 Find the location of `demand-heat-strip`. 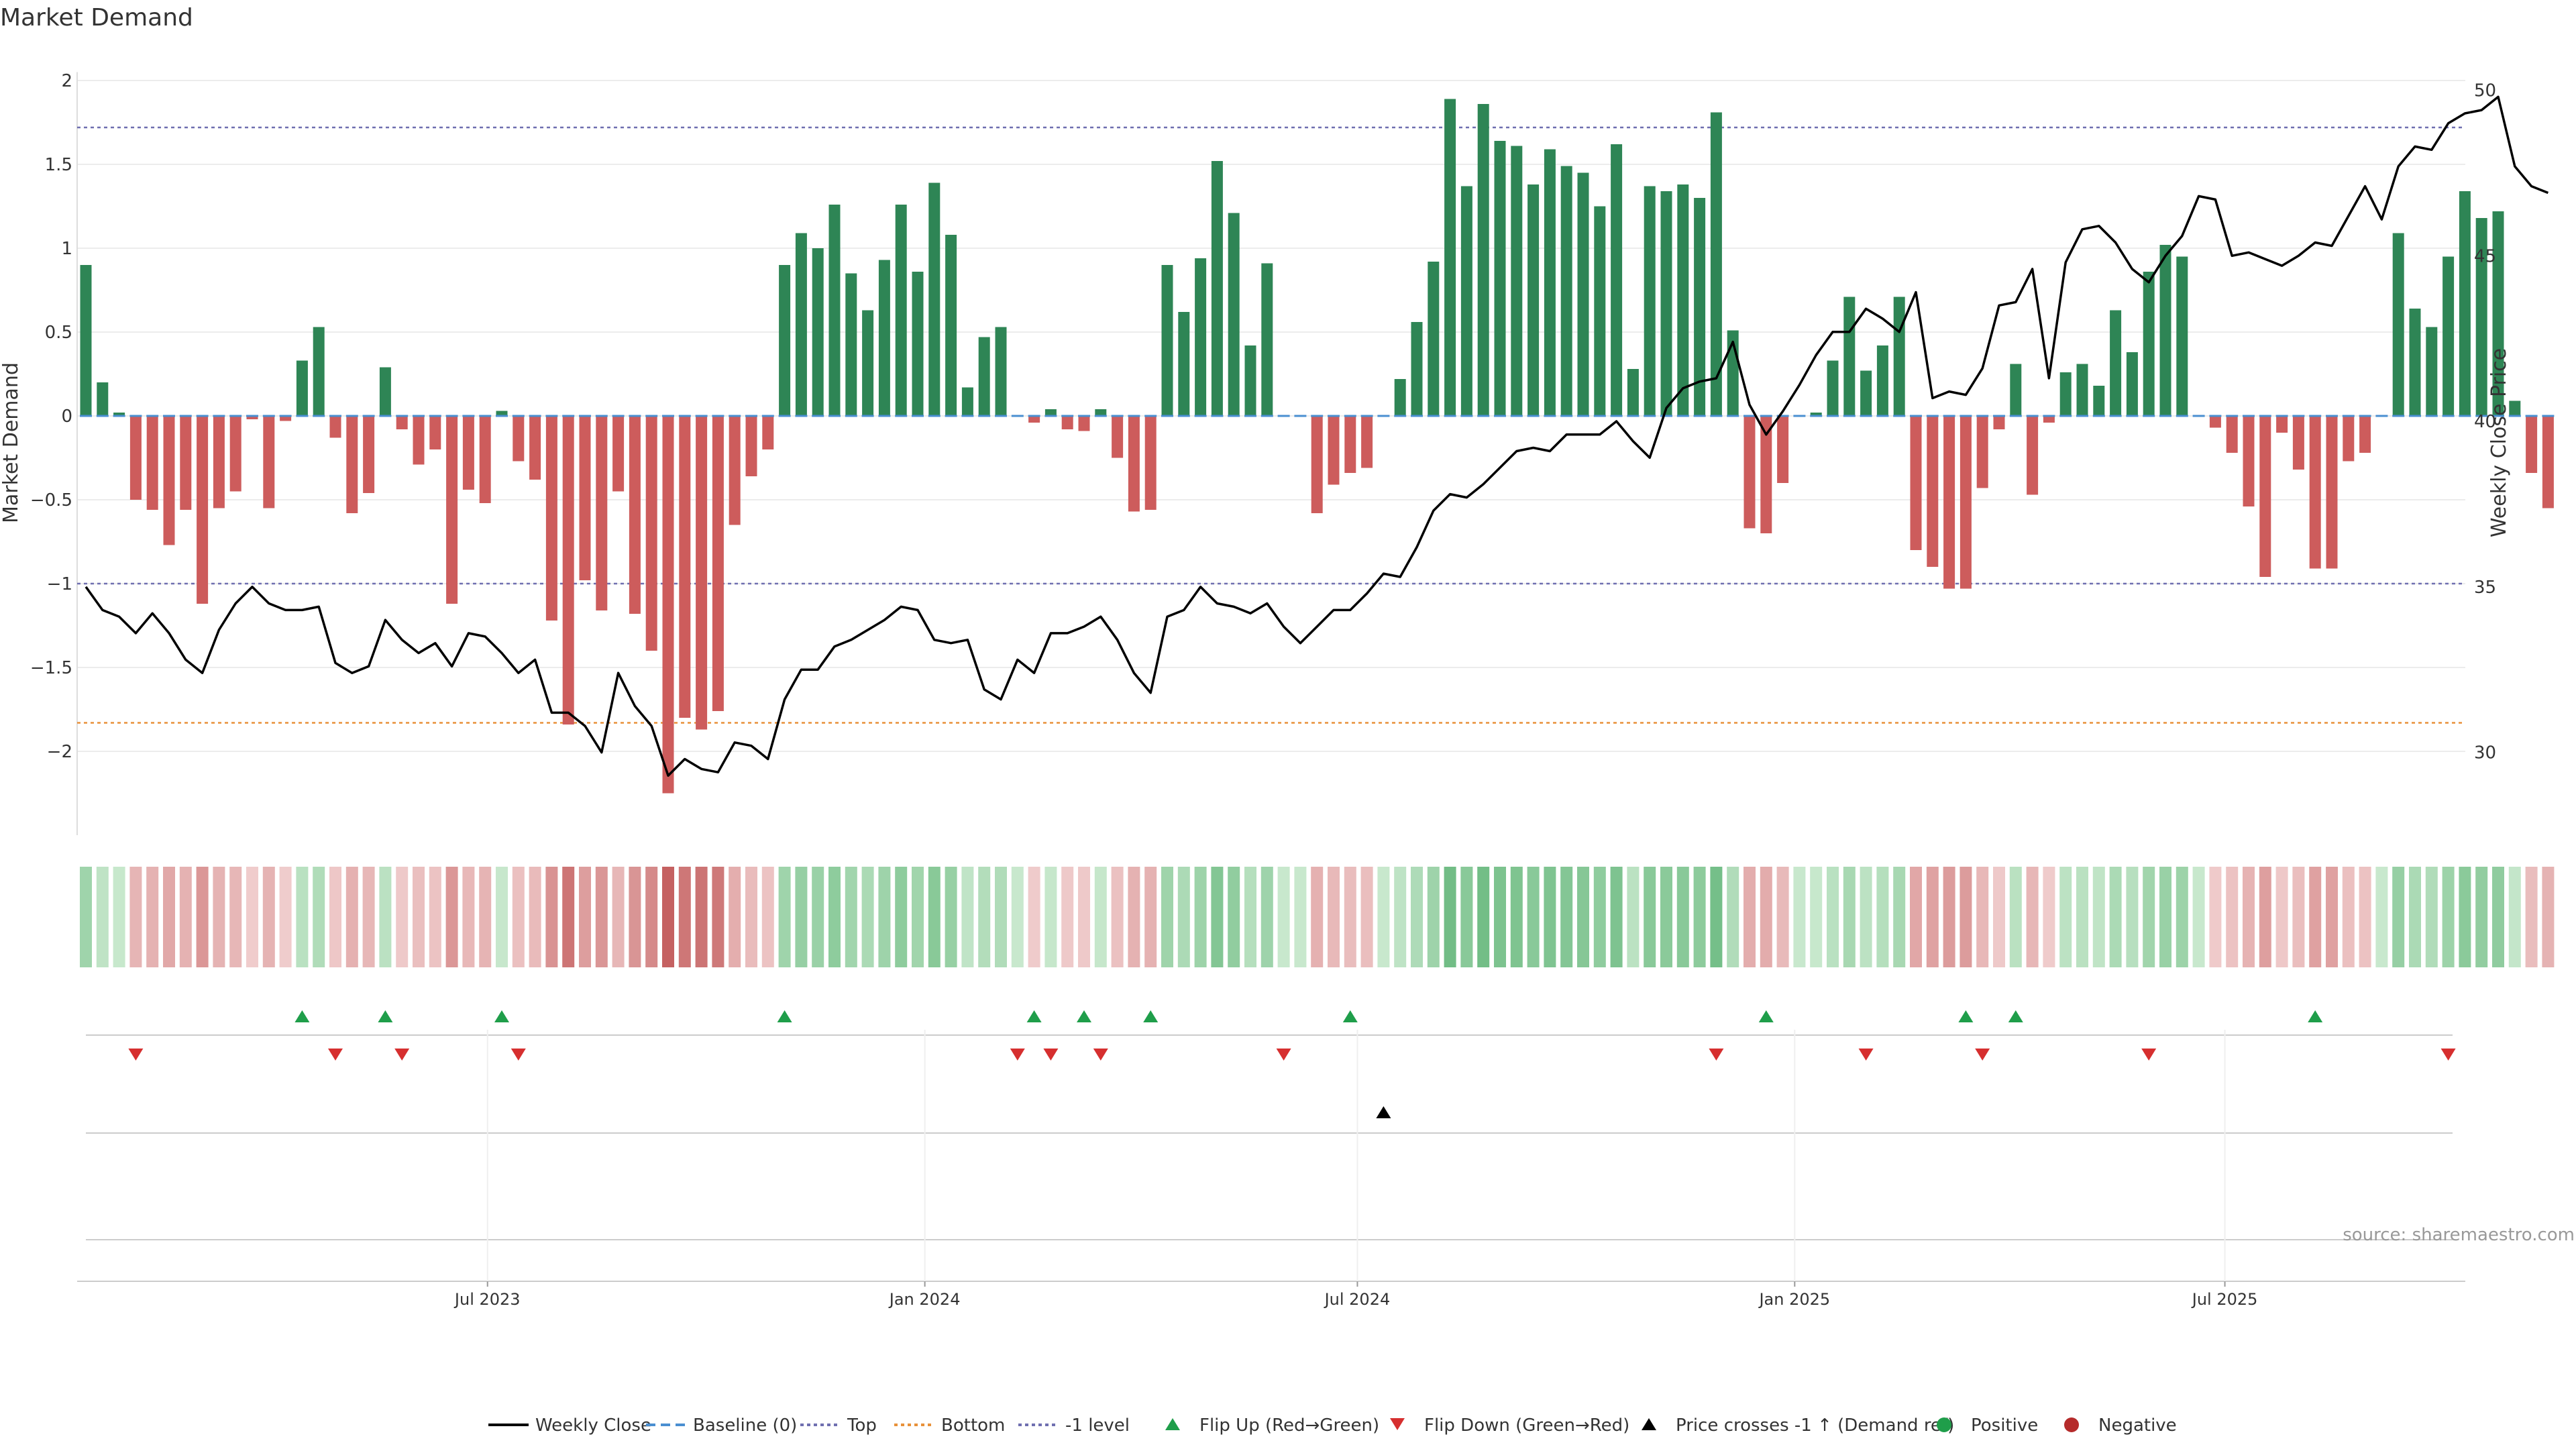

demand-heat-strip is located at coordinates (1317, 917).